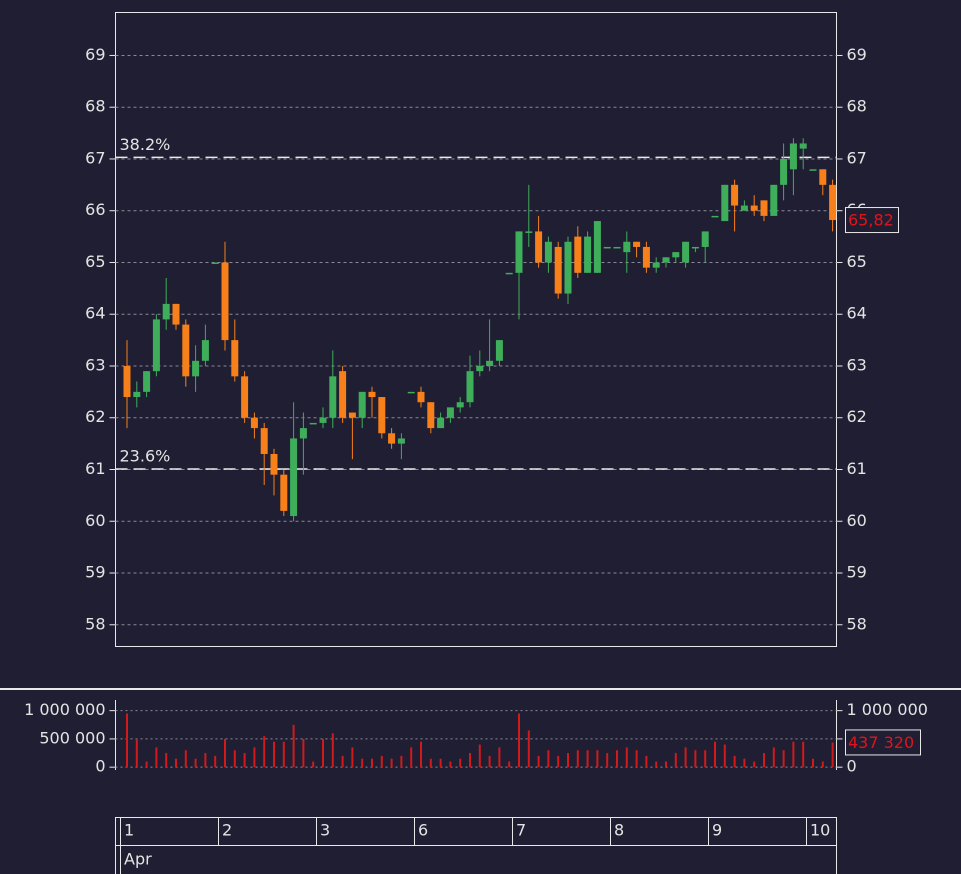 The width and height of the screenshot is (961, 874). I want to click on y-tick-label-right: 63, so click(857, 364).